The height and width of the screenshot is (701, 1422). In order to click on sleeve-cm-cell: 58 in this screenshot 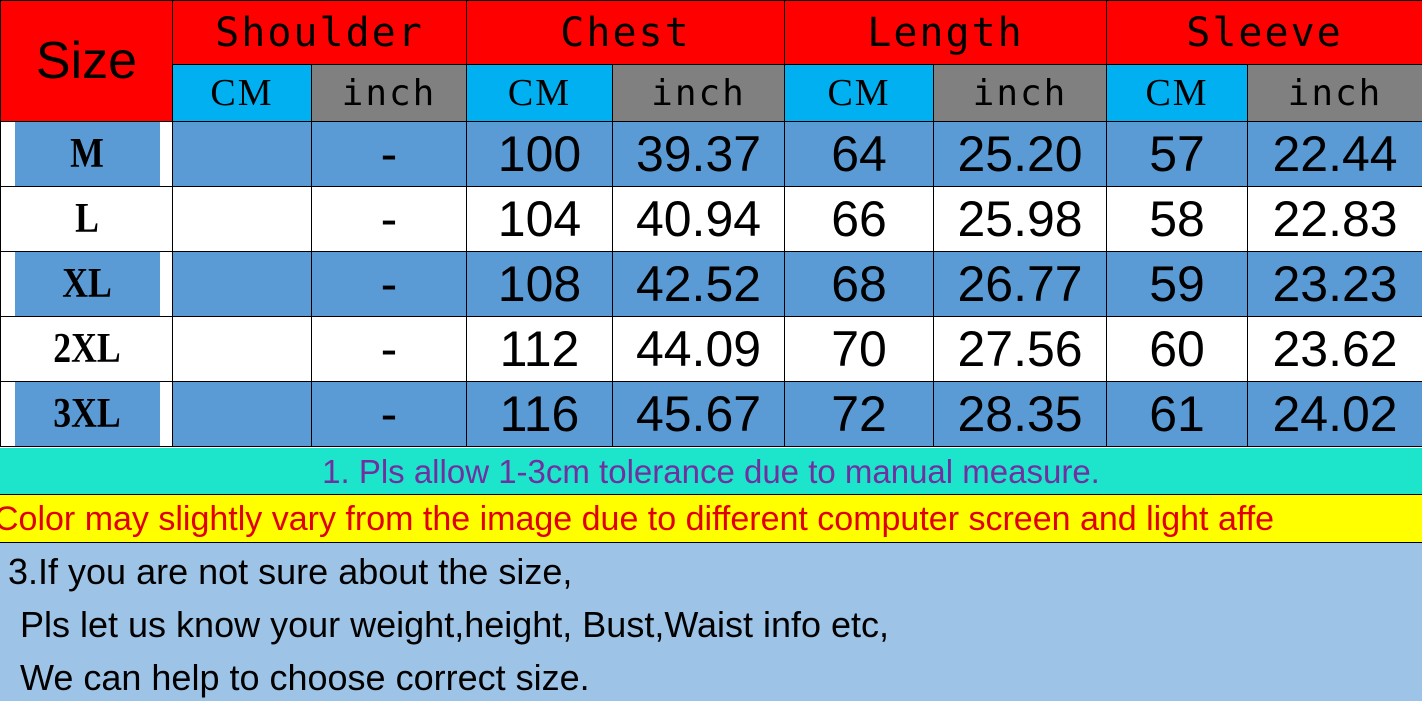, I will do `click(1177, 219)`.